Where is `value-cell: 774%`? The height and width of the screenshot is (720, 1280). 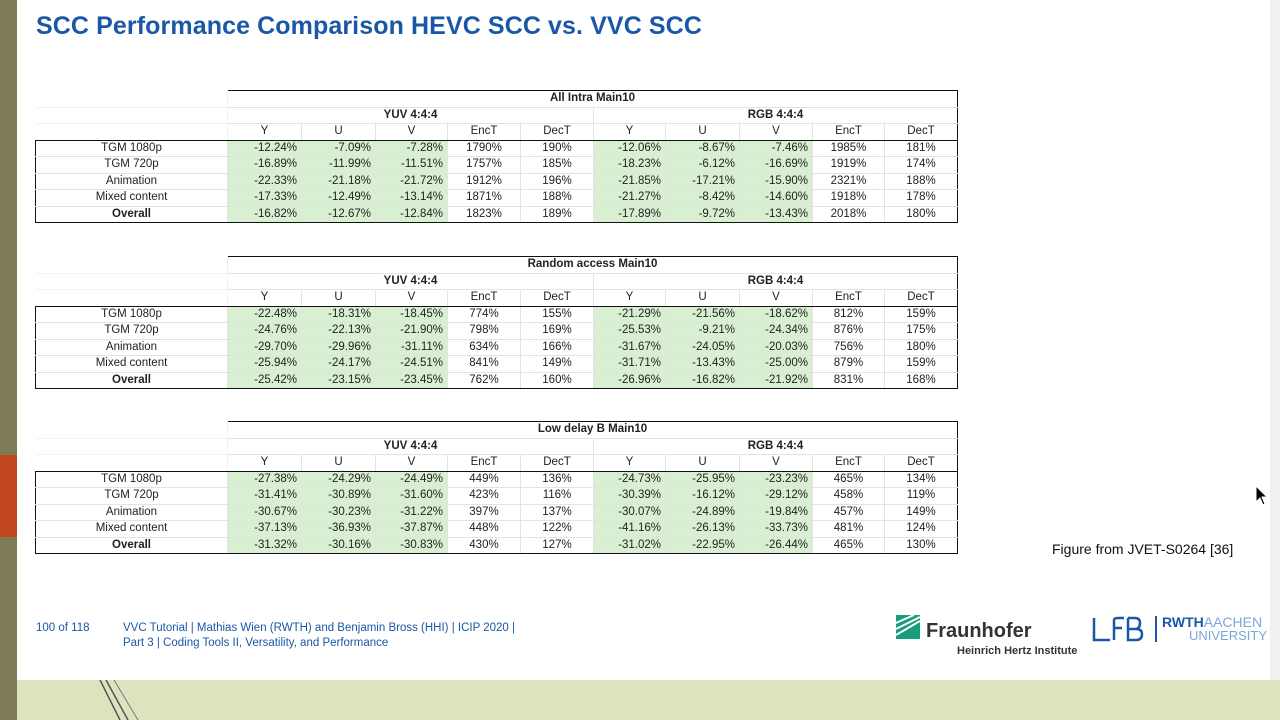 value-cell: 774% is located at coordinates (484, 314).